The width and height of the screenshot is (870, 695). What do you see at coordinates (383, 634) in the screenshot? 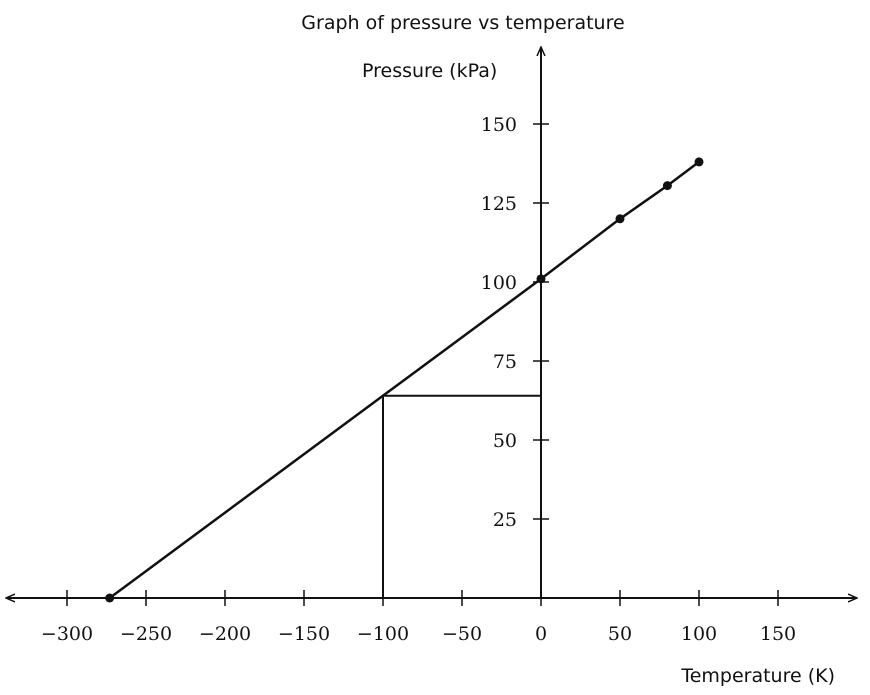
I see `x-tick-label: −100` at bounding box center [383, 634].